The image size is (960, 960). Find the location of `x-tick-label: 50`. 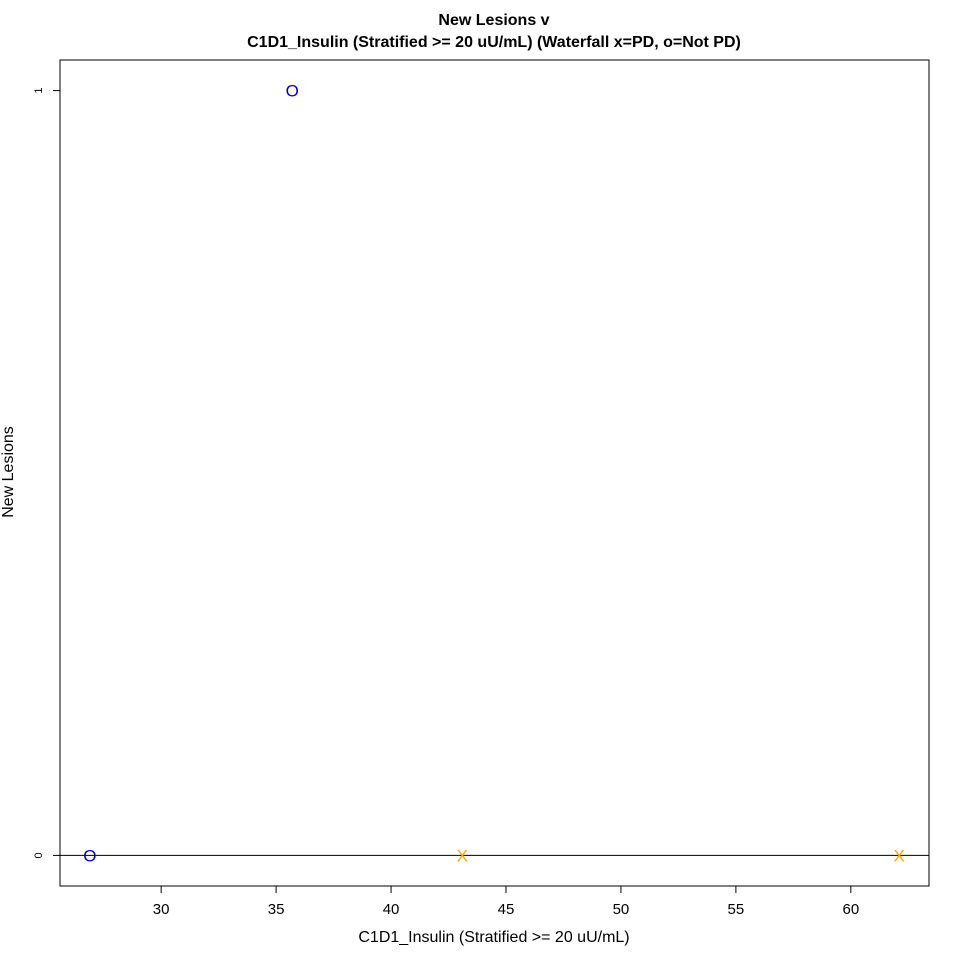

x-tick-label: 50 is located at coordinates (621, 909).